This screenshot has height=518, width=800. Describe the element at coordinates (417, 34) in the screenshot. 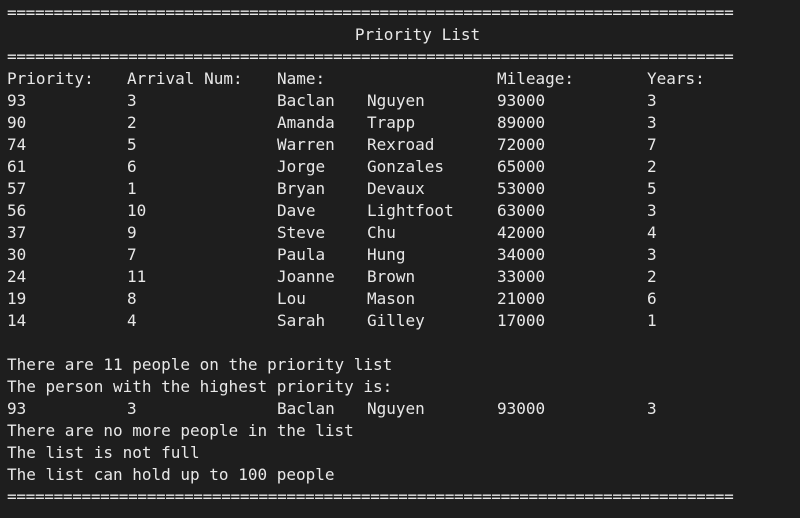

I see `list-title: Priority List` at that location.